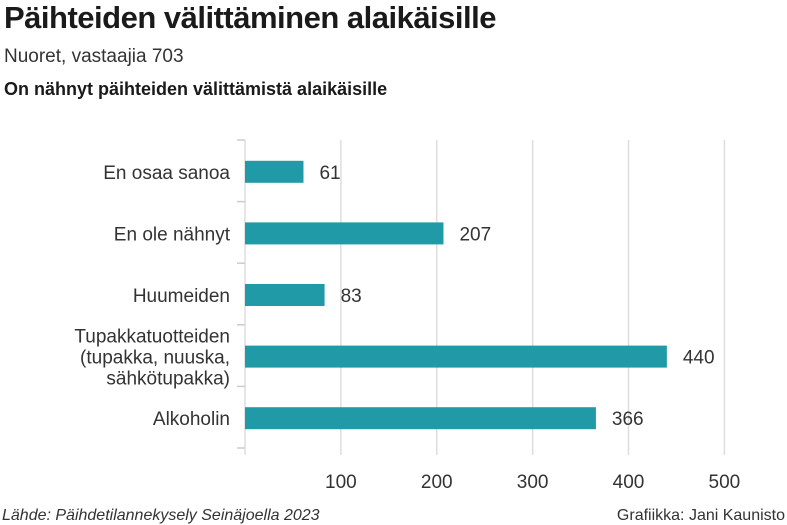  I want to click on data-label: 83, so click(351, 296).